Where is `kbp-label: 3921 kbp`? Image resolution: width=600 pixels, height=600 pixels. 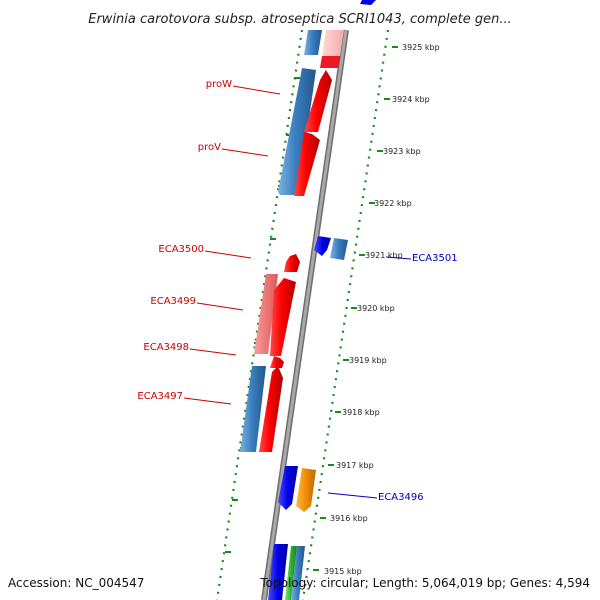
kbp-label: 3921 kbp is located at coordinates (384, 255).